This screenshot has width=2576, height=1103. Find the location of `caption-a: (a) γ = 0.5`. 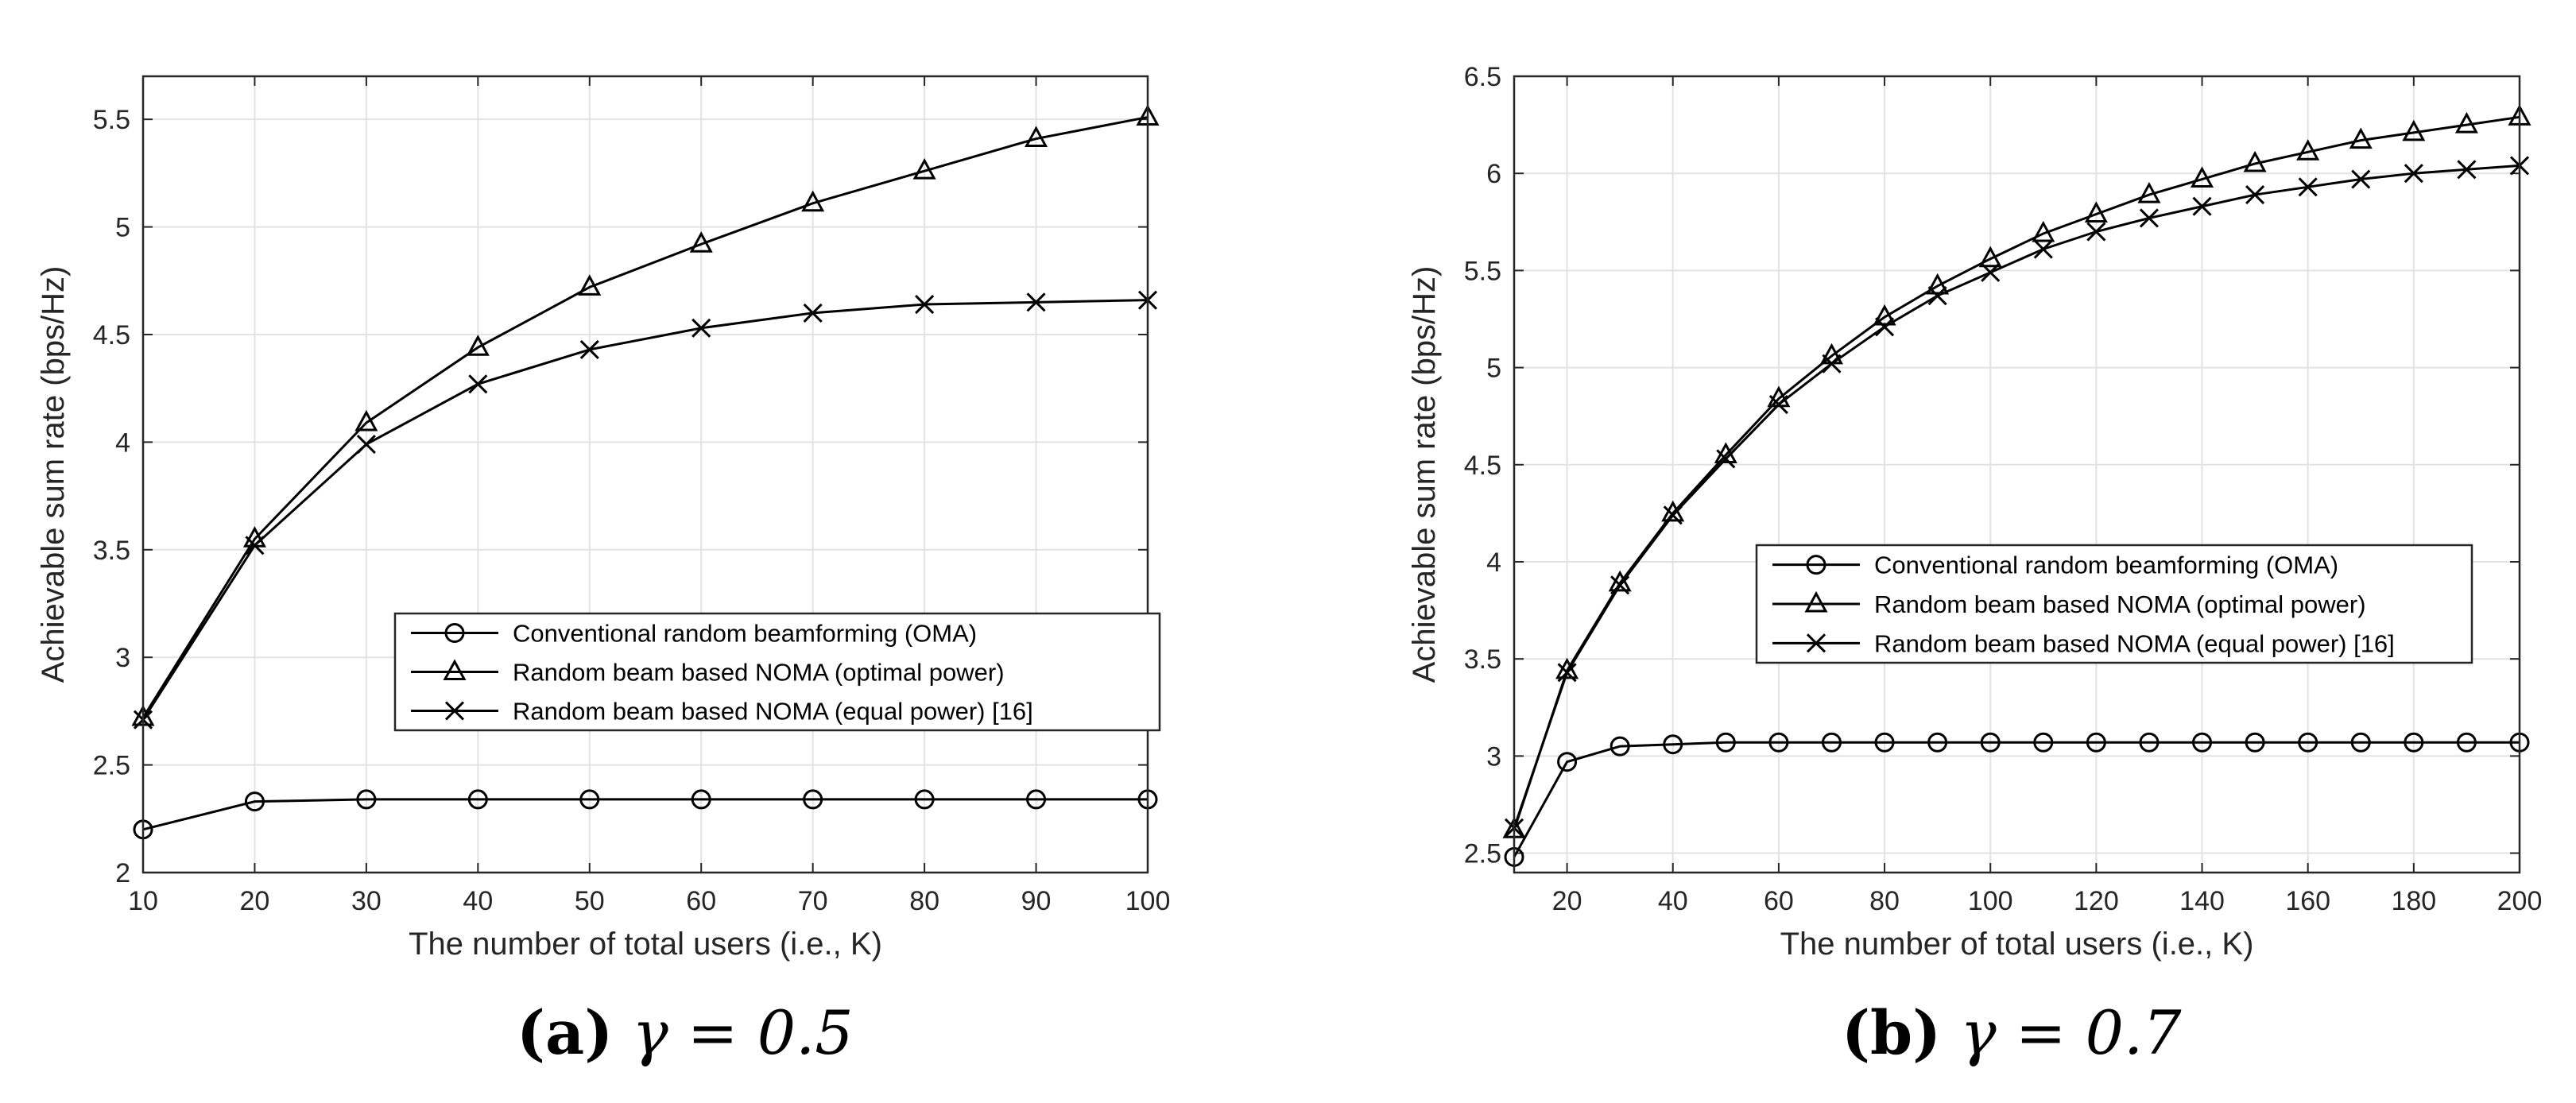

caption-a: (a) γ = 0.5 is located at coordinates (685, 1032).